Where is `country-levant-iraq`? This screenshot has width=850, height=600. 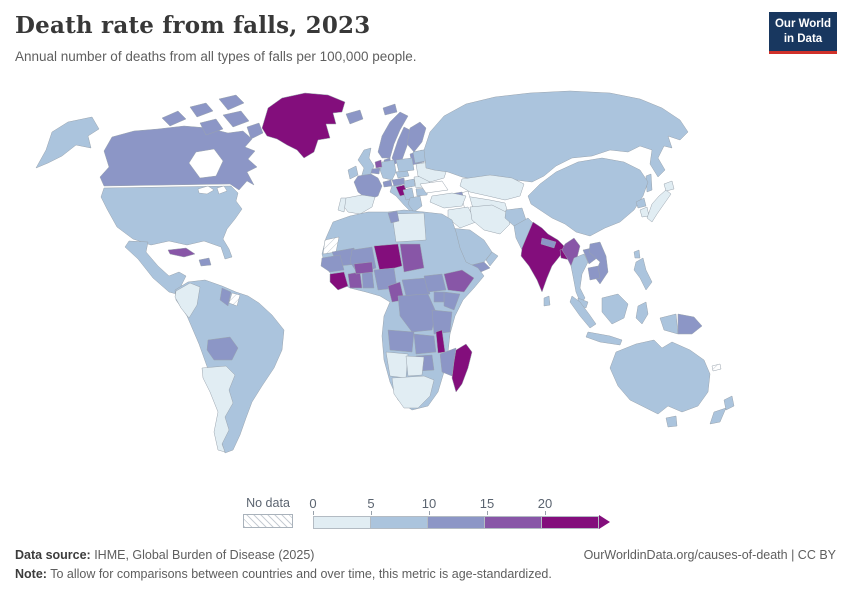
country-levant-iraq is located at coordinates (462, 217).